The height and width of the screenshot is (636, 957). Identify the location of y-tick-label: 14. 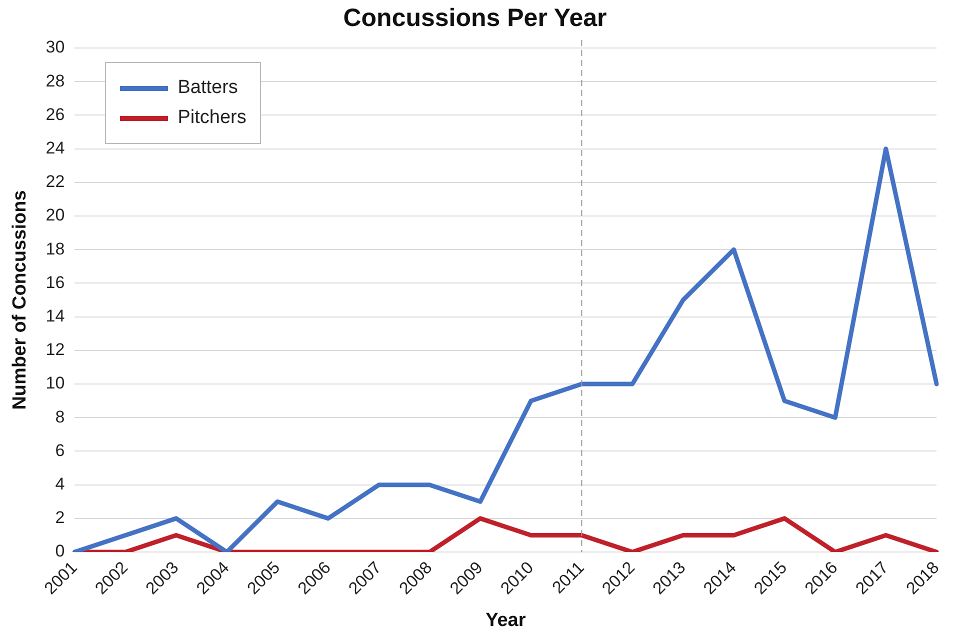
(55, 316).